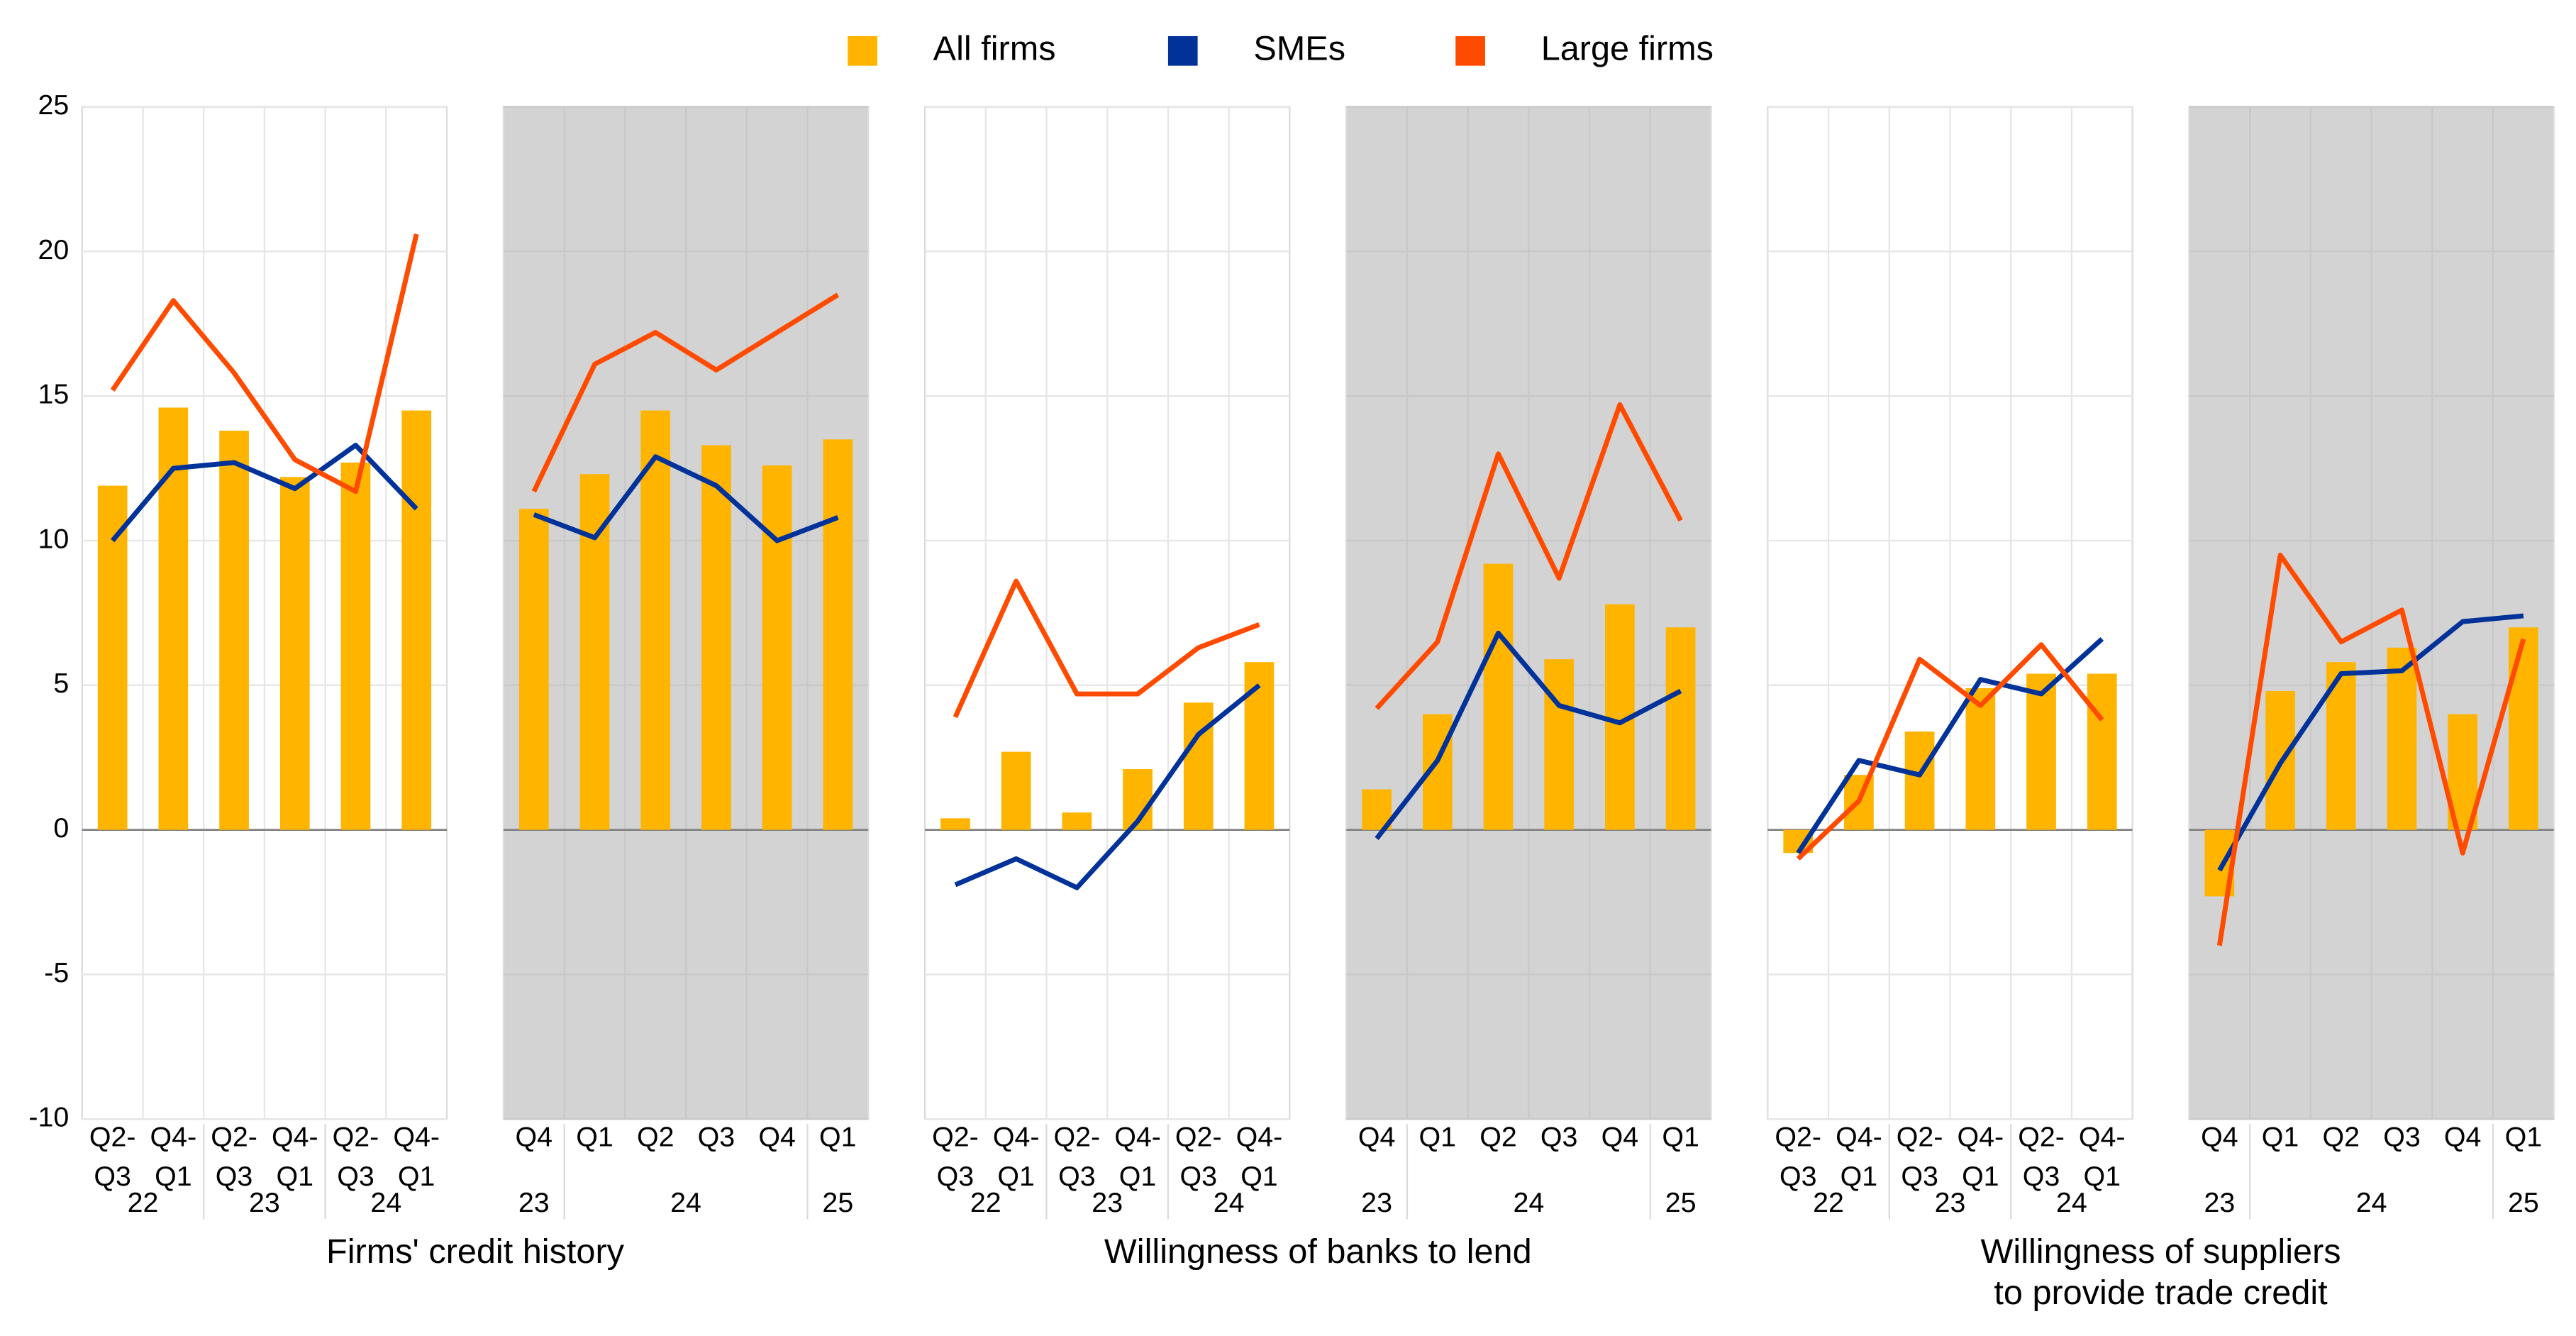 This screenshot has height=1336, width=2576. What do you see at coordinates (56, 973) in the screenshot?
I see `y-tick-label: -5` at bounding box center [56, 973].